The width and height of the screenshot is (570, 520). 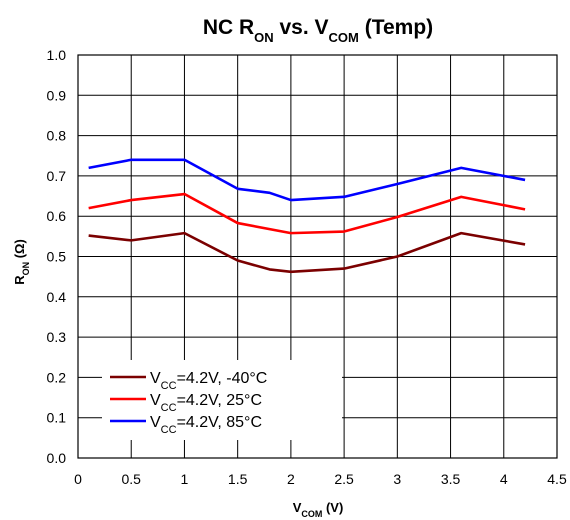 I want to click on x-tick-label: 2.5, so click(x=344, y=479).